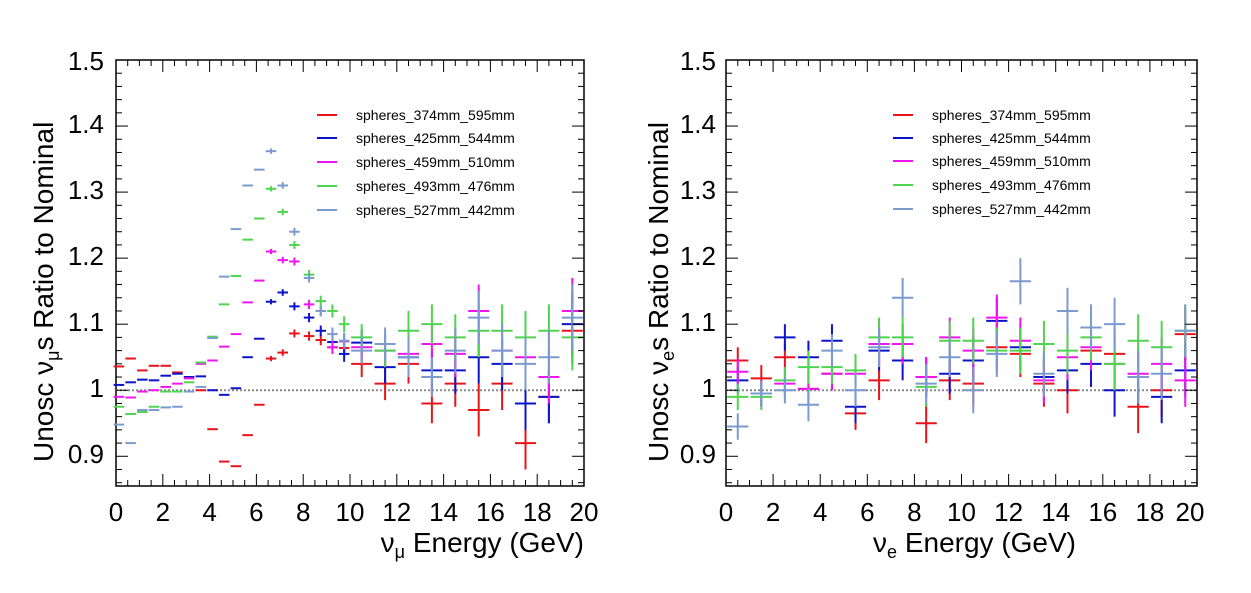 Image resolution: width=1251 pixels, height=593 pixels. What do you see at coordinates (396, 512) in the screenshot?
I see `numu-xtick-12: 12` at bounding box center [396, 512].